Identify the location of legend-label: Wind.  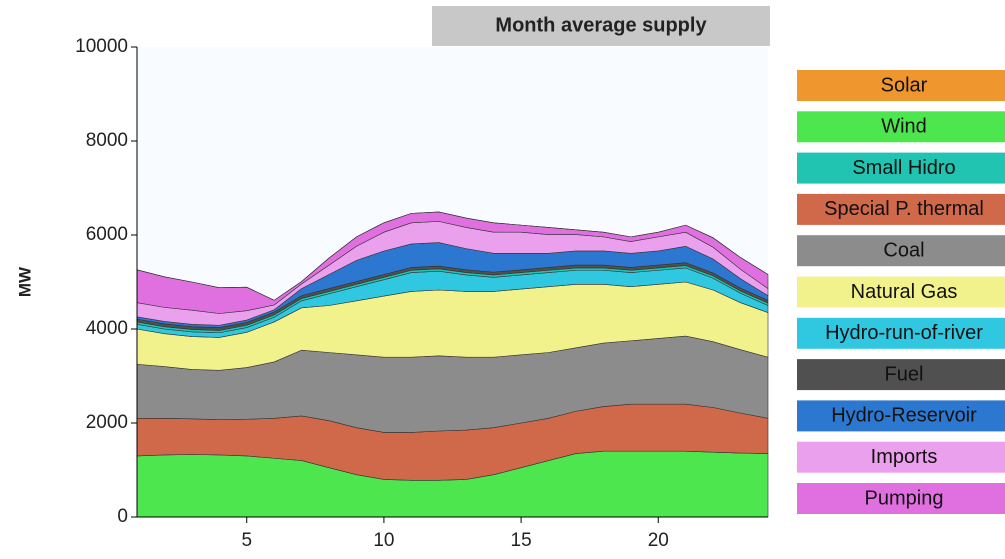
(904, 127).